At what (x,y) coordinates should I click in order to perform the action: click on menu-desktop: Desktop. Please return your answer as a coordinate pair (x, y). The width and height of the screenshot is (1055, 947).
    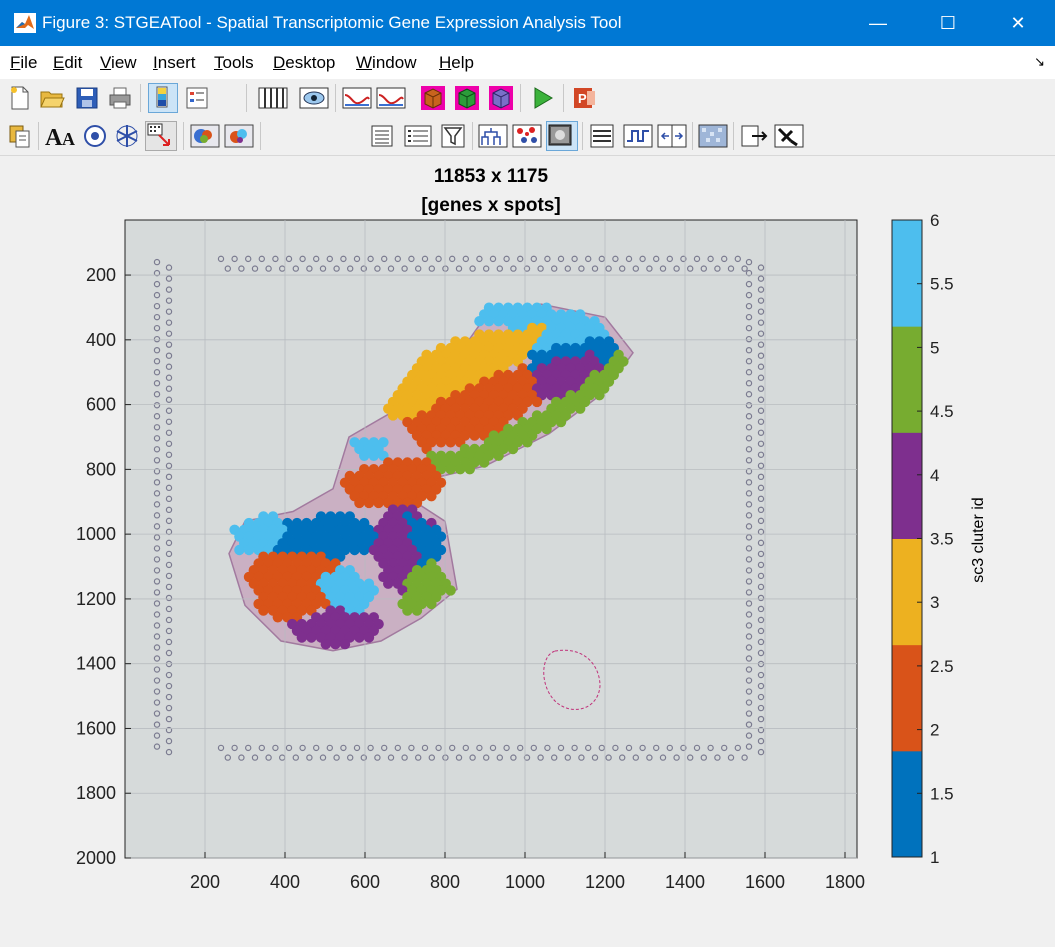
    Looking at the image, I should click on (304, 63).